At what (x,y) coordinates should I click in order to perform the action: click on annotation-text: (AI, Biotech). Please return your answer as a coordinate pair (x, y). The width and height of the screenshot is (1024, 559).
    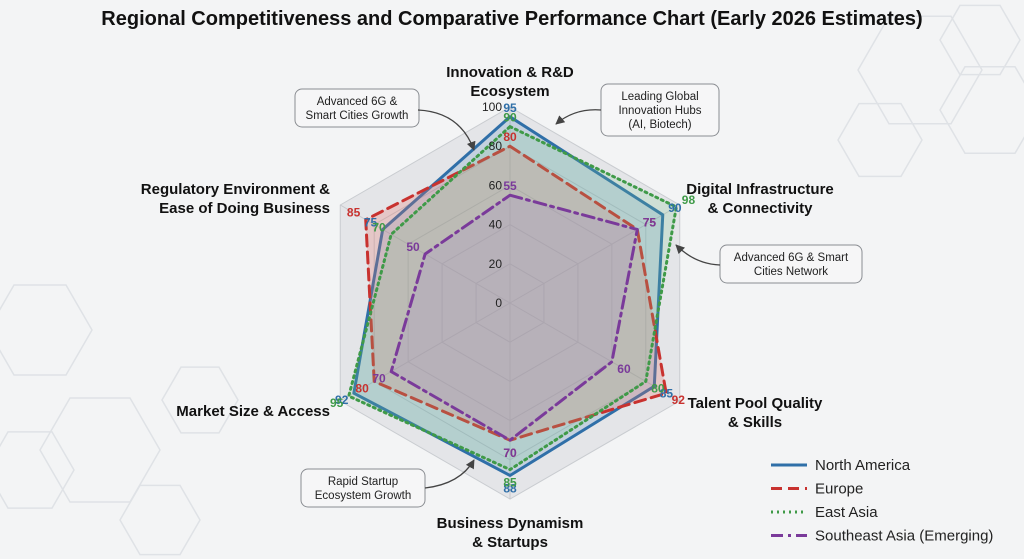
    Looking at the image, I should click on (659, 125).